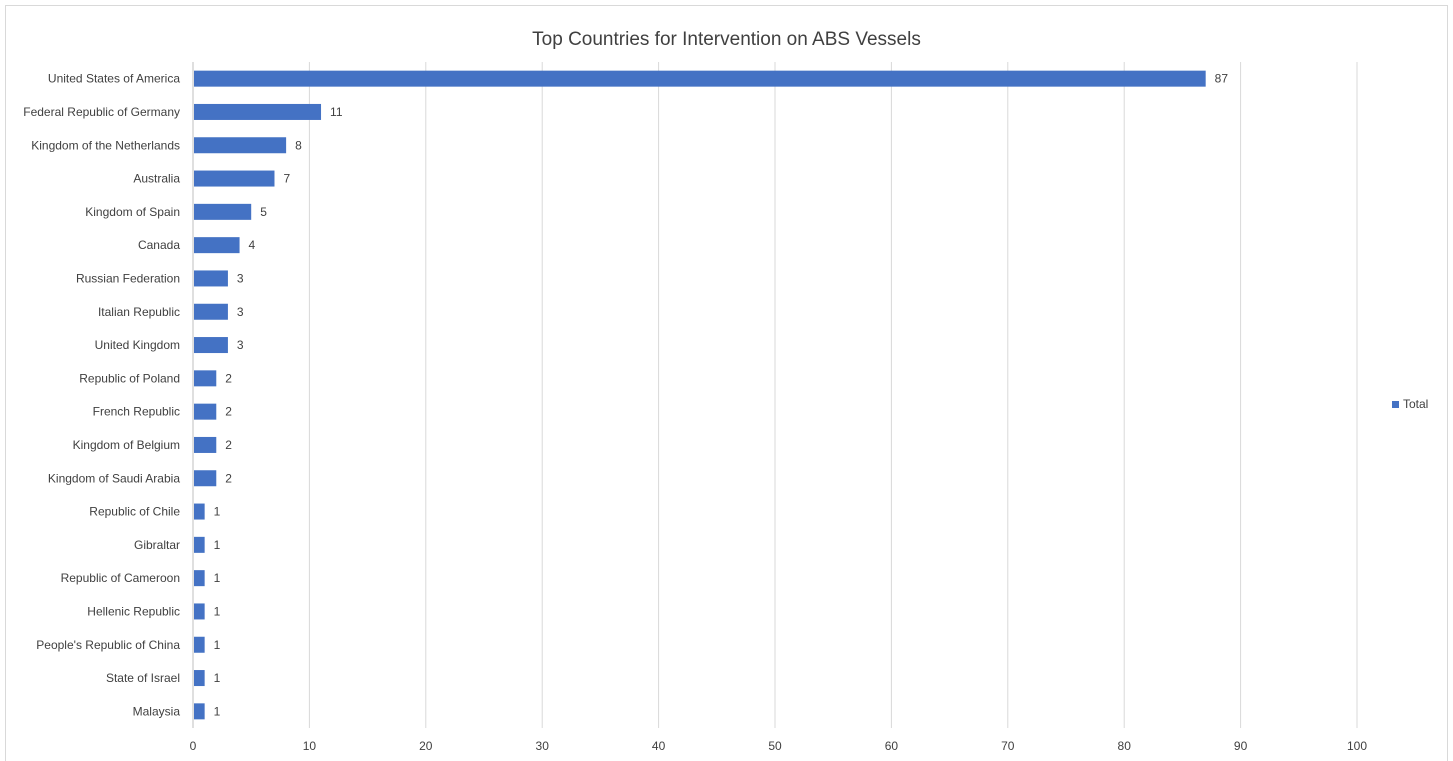 Image resolution: width=1453 pixels, height=761 pixels. Describe the element at coordinates (1357, 746) in the screenshot. I see `x-tick-label: 100` at that location.